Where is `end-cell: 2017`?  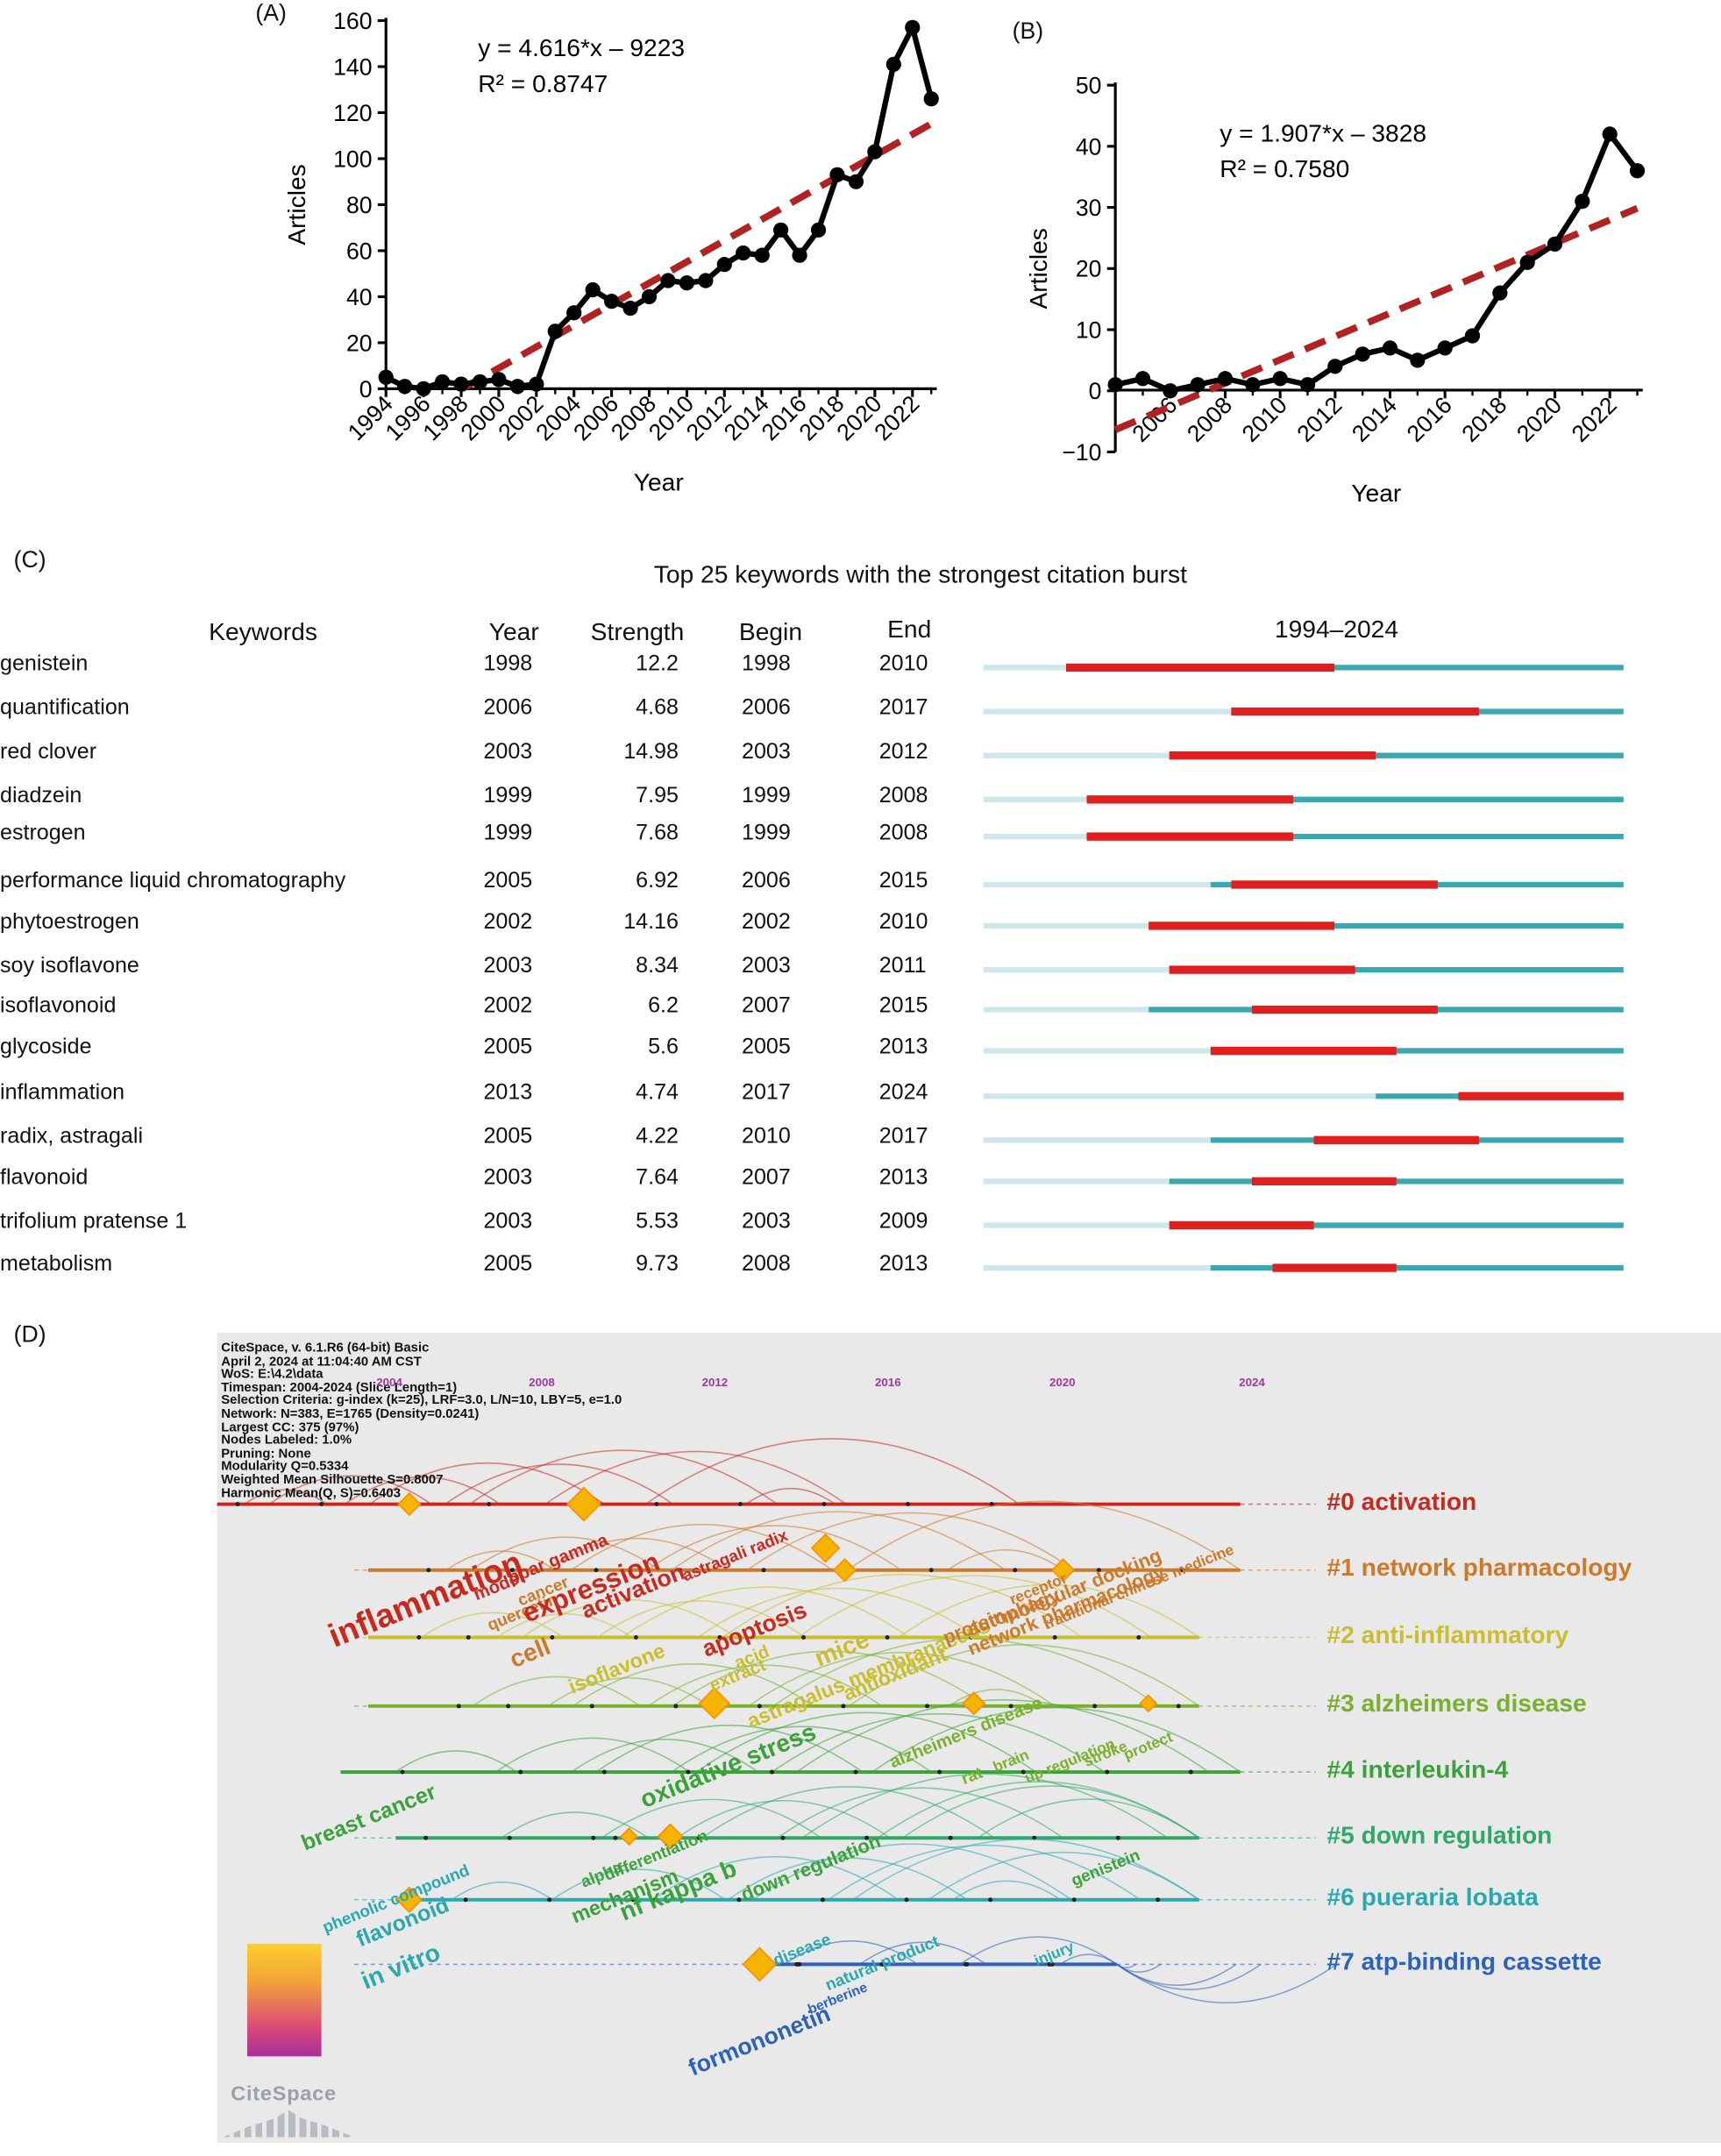
end-cell: 2017 is located at coordinates (903, 708).